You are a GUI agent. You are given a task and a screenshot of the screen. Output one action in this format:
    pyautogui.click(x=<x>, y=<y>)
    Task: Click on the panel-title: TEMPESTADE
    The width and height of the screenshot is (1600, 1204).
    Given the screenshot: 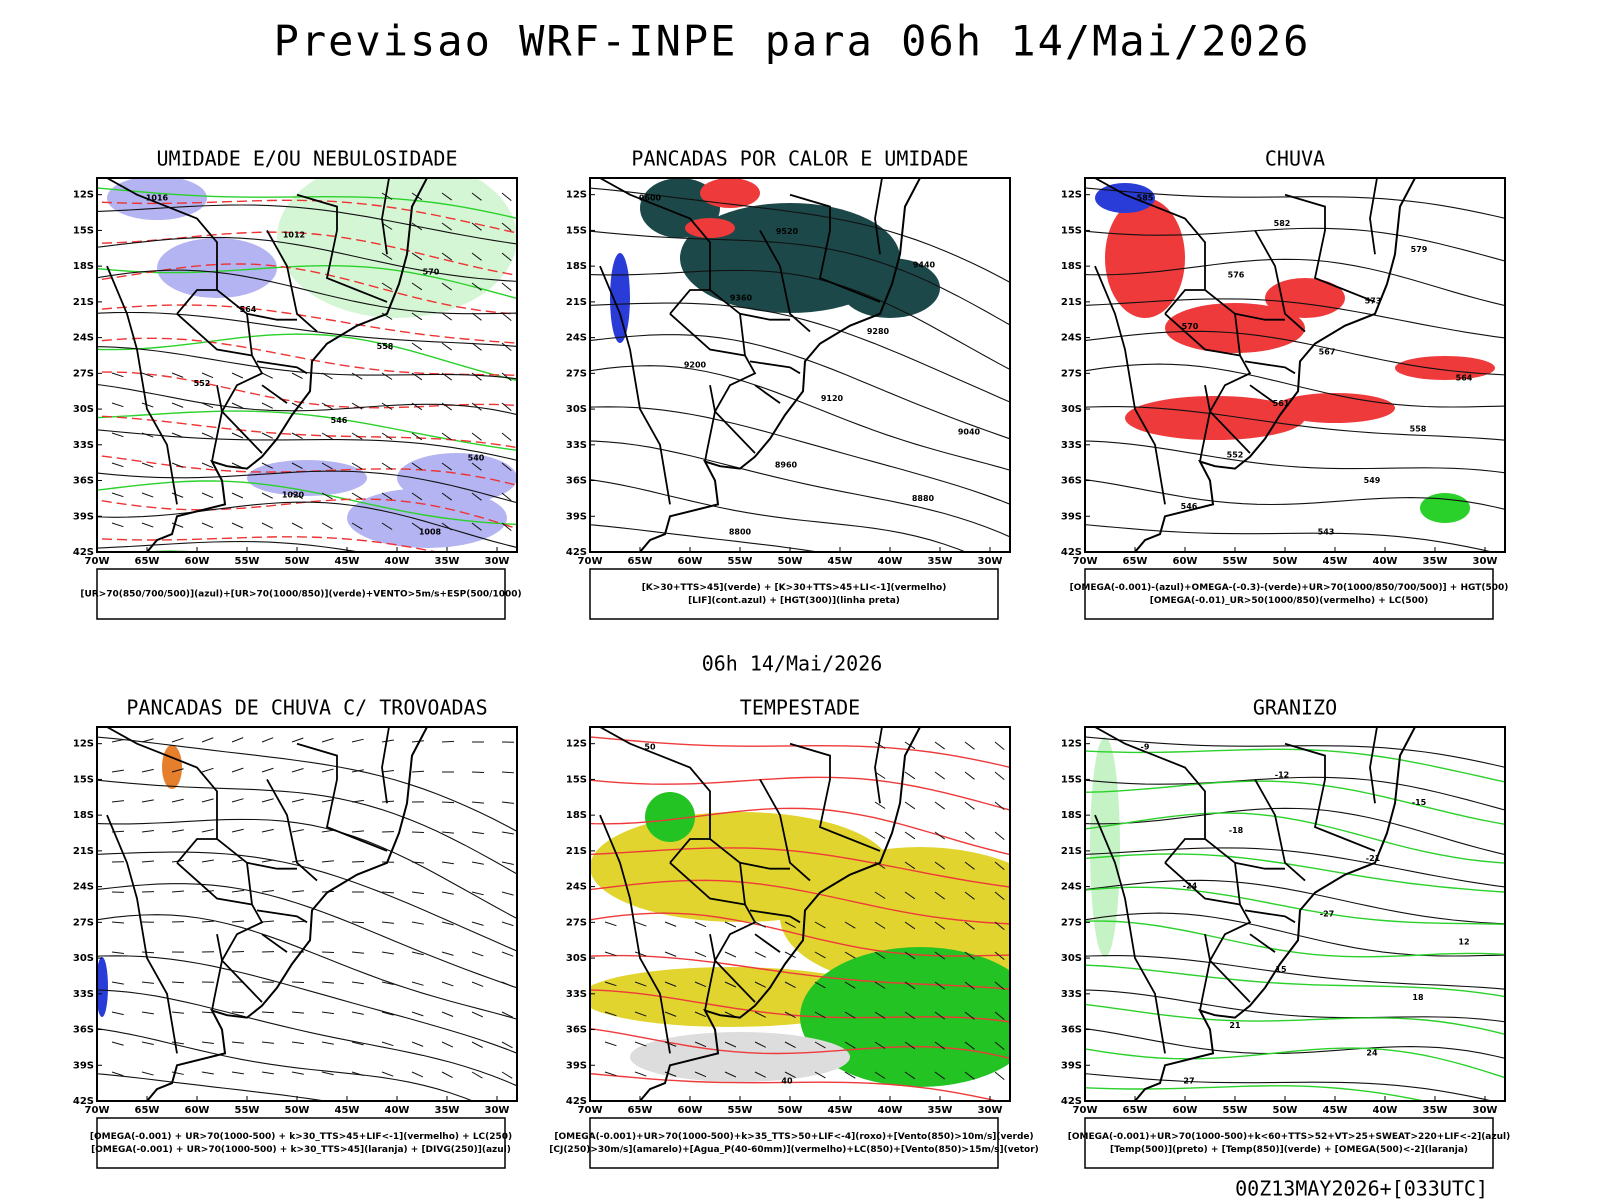 What is the action you would take?
    pyautogui.click(x=800, y=708)
    